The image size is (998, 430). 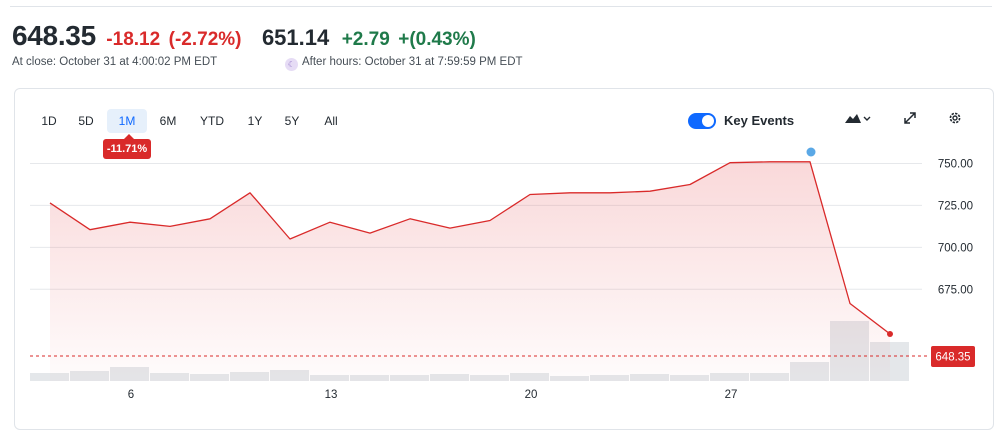 I want to click on range-5d: 5D, so click(x=86, y=121).